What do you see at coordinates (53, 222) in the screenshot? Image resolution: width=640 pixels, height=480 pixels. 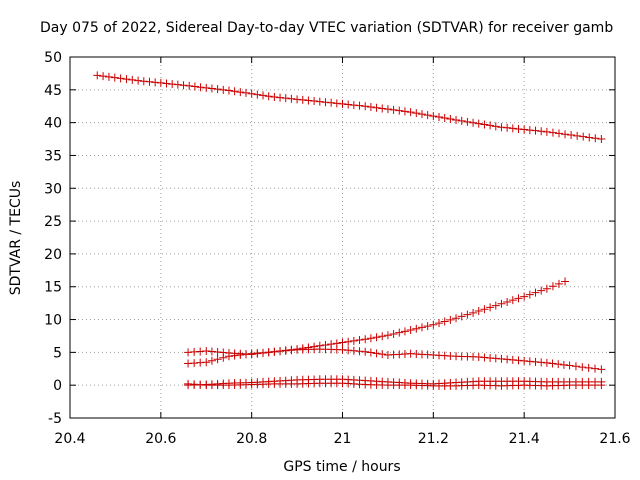 I see `y-tick-label: 25` at bounding box center [53, 222].